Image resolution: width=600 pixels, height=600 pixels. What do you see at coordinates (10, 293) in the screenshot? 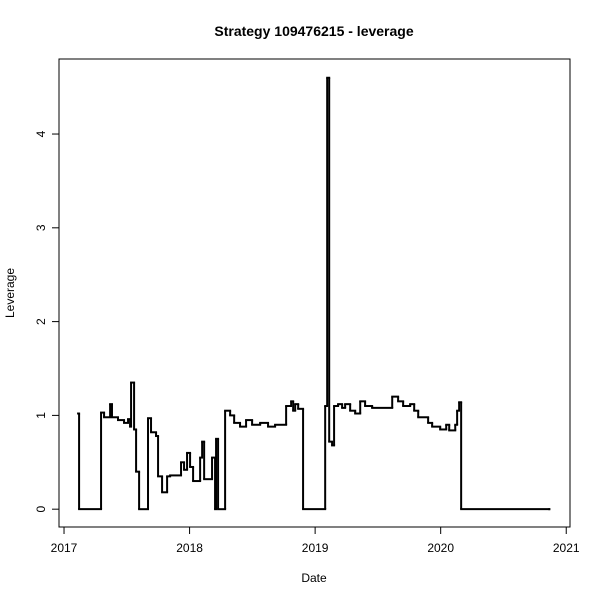
I see `y-axis-label: Leverage` at bounding box center [10, 293].